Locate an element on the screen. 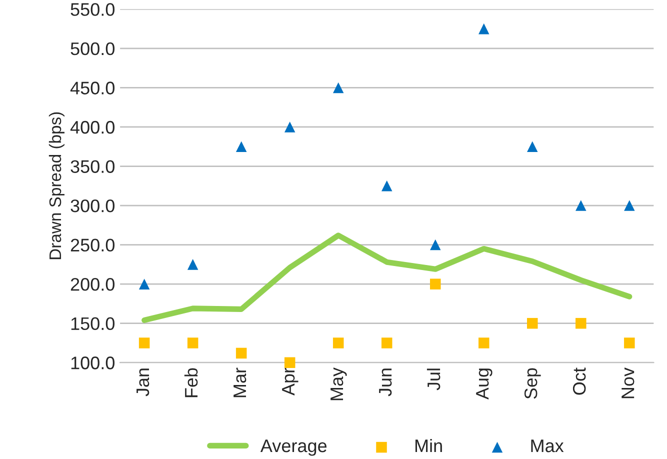  x-tick-label: Sep is located at coordinates (532, 383).